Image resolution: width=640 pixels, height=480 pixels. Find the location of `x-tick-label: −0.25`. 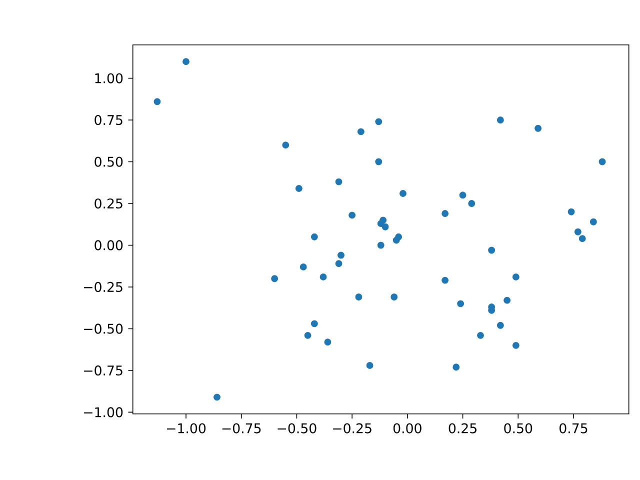

x-tick-label: −0.25 is located at coordinates (352, 428).